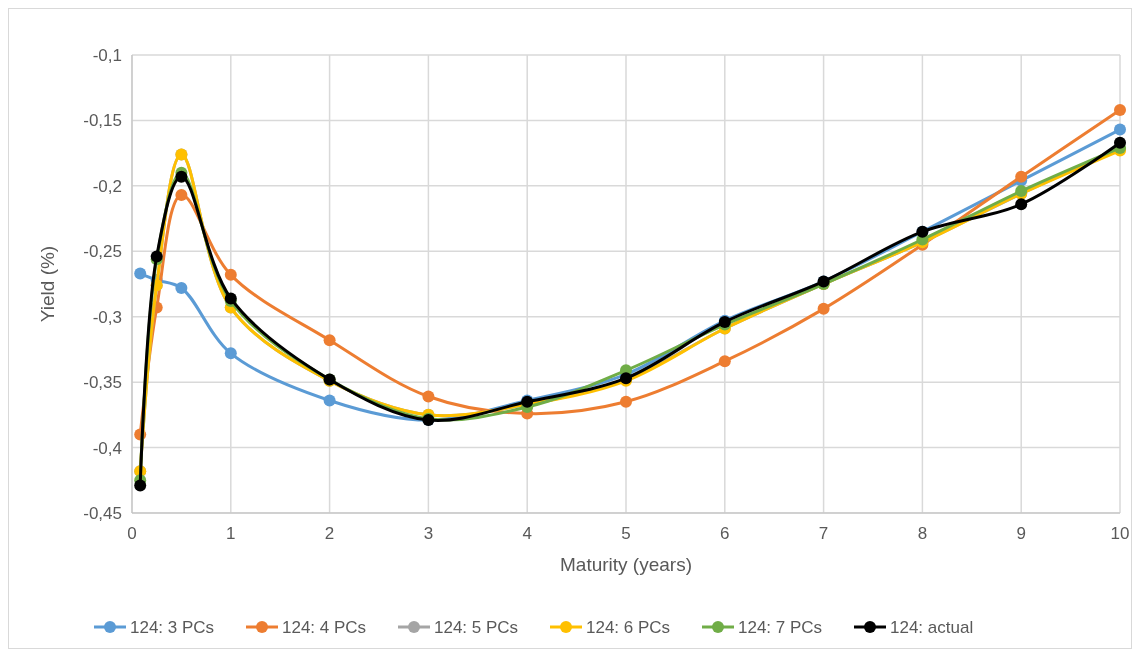 The height and width of the screenshot is (657, 1140). Describe the element at coordinates (102, 513) in the screenshot. I see `y-tick-label: -0,45` at that location.